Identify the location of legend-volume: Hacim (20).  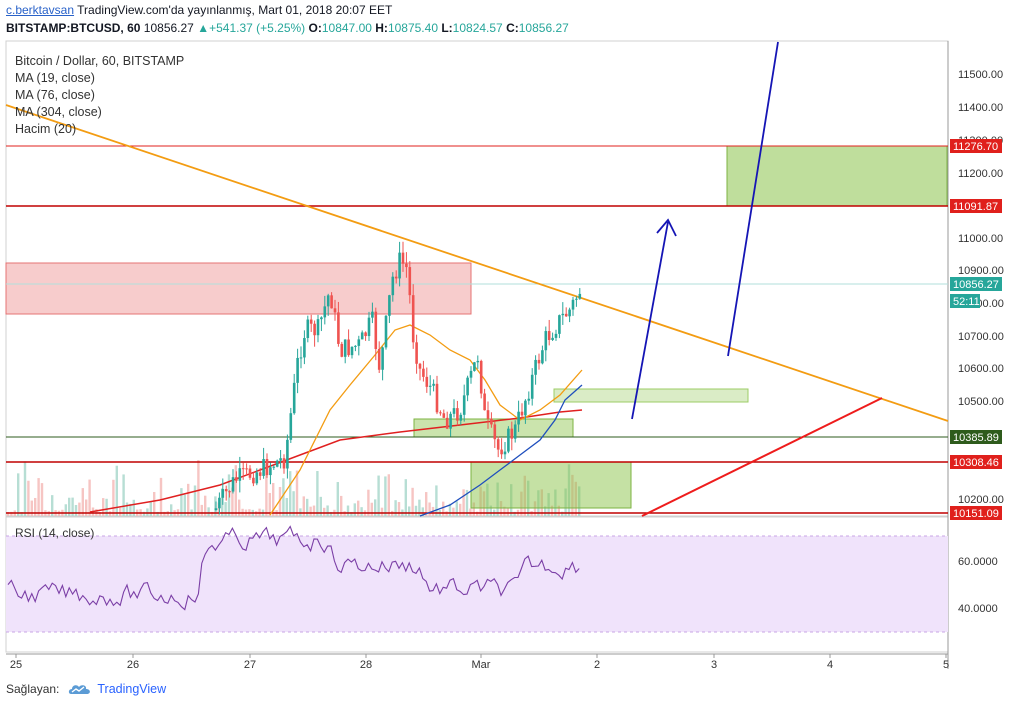
(46, 129).